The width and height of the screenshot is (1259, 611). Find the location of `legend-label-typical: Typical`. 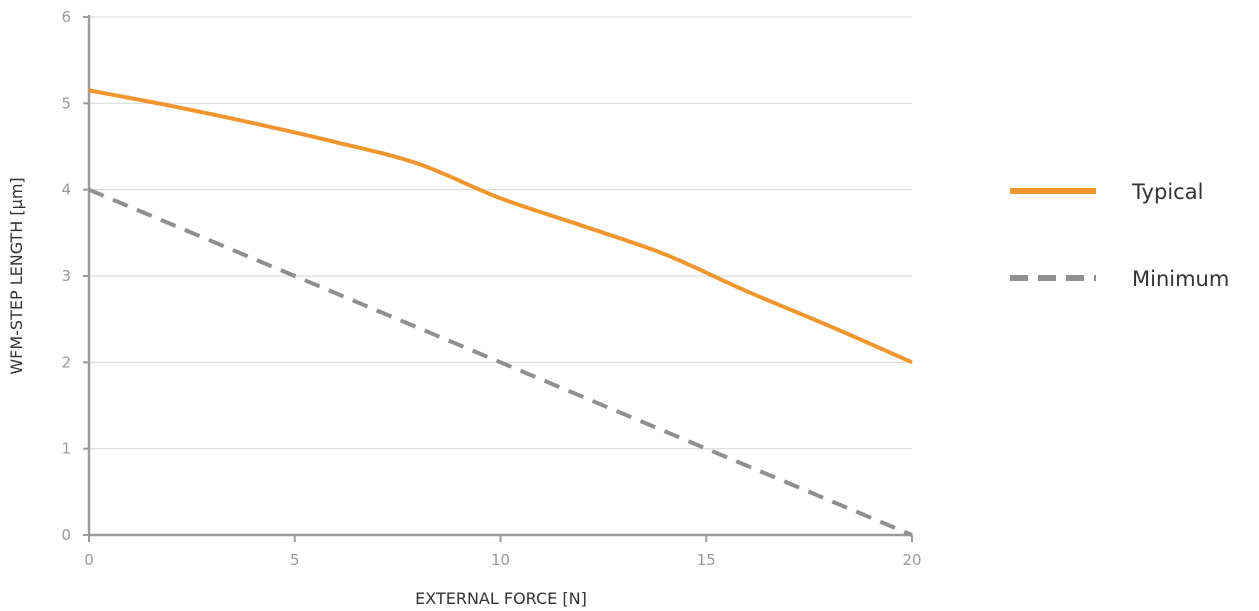

legend-label-typical: Typical is located at coordinates (1167, 192).